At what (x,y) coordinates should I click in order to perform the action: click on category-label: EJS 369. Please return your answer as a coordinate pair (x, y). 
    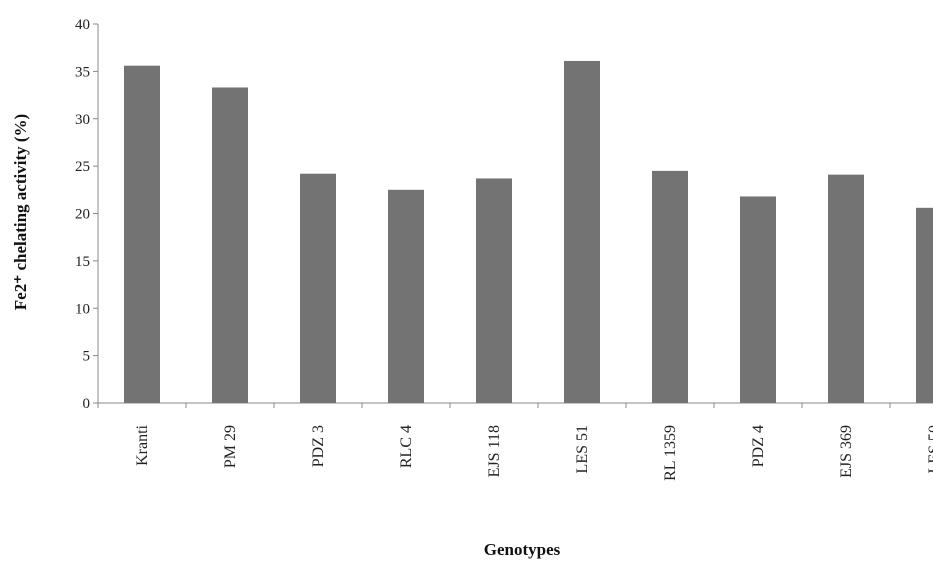
    Looking at the image, I should click on (846, 451).